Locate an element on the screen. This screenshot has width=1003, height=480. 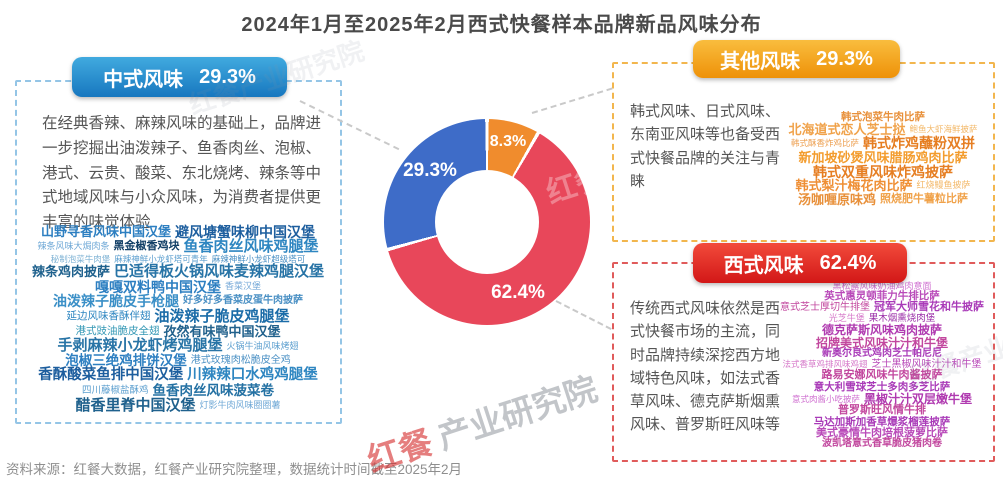
cloud-word: 秘制泡菜牛肉堡 is located at coordinates (80, 258).